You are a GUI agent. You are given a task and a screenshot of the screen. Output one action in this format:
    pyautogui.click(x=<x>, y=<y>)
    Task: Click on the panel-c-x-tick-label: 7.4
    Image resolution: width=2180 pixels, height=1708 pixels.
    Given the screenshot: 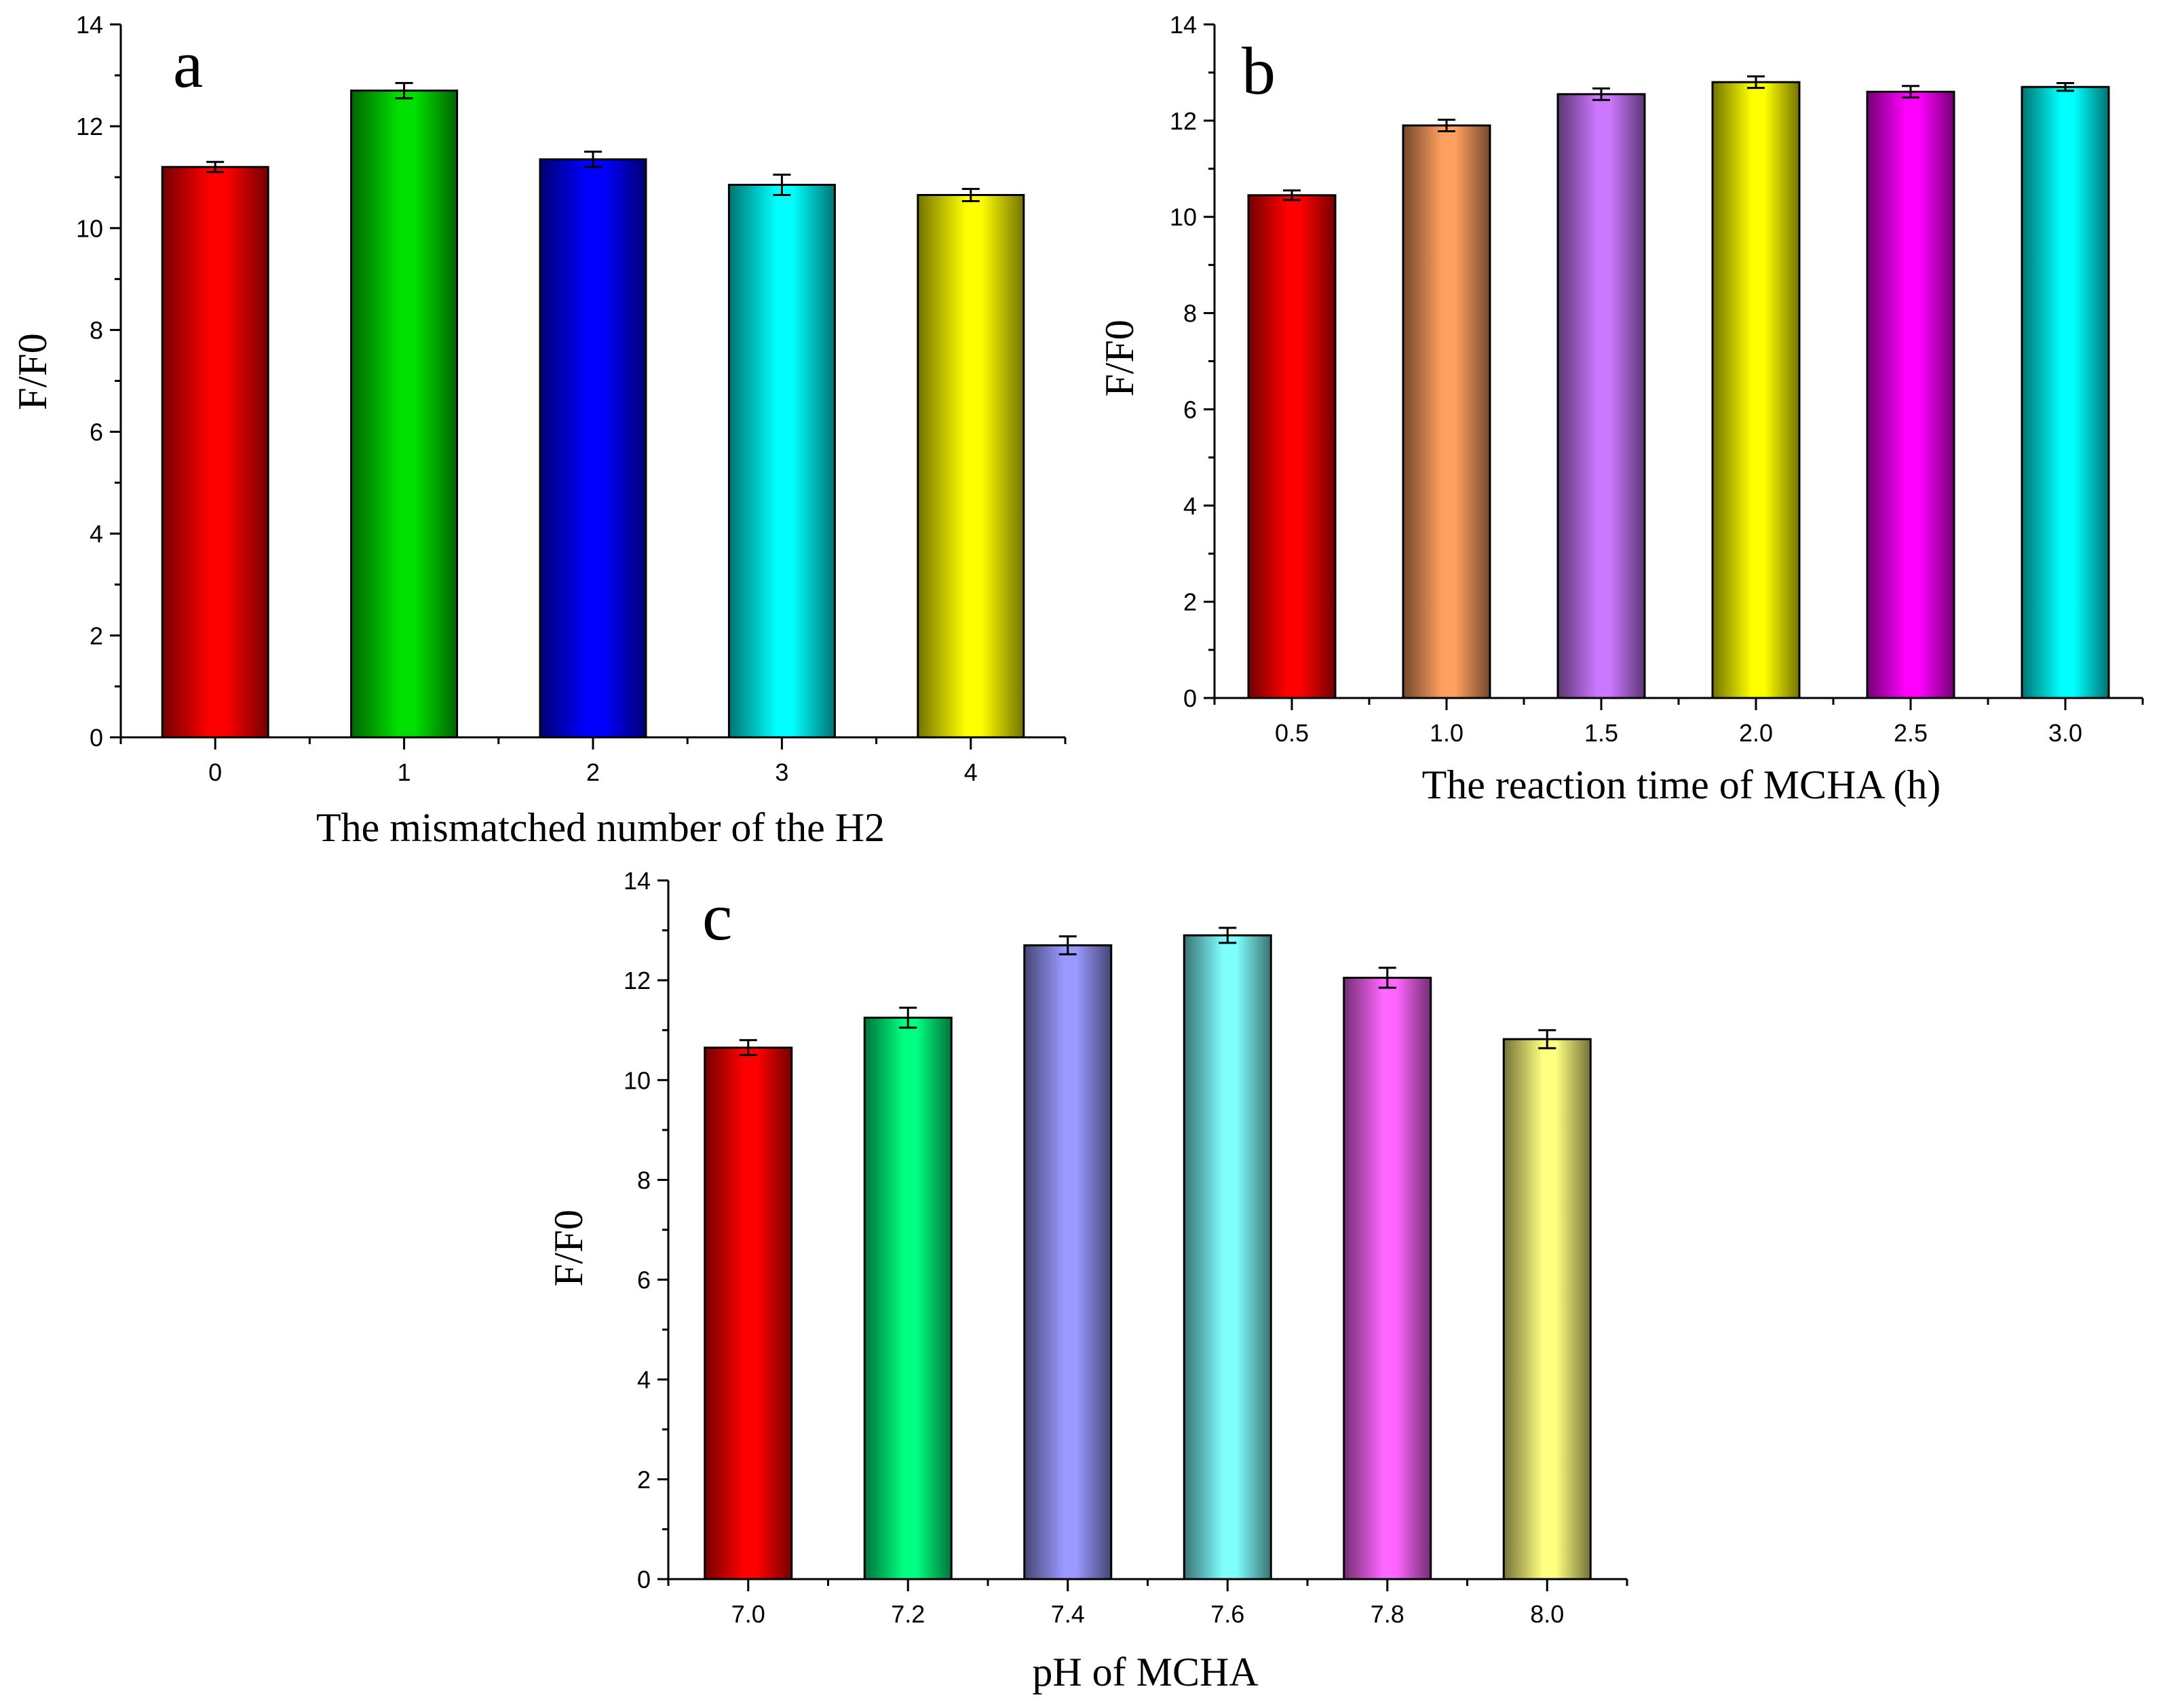 What is the action you would take?
    pyautogui.click(x=1068, y=1614)
    